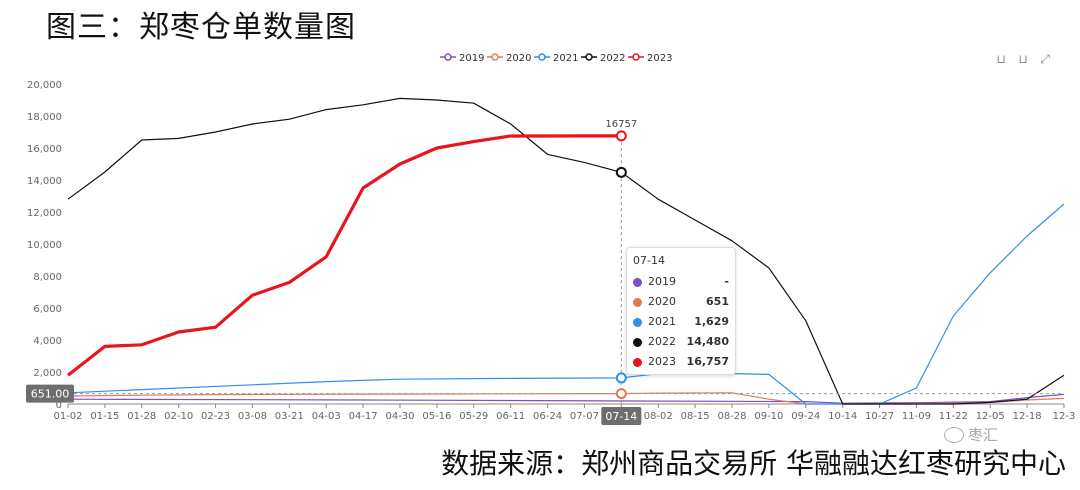 This screenshot has width=1080, height=490. I want to click on y-pointer-label-bg, so click(50, 393).